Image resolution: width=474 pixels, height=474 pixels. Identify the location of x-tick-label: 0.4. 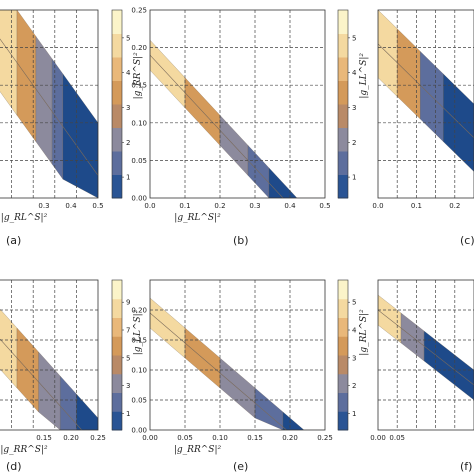
(71, 206).